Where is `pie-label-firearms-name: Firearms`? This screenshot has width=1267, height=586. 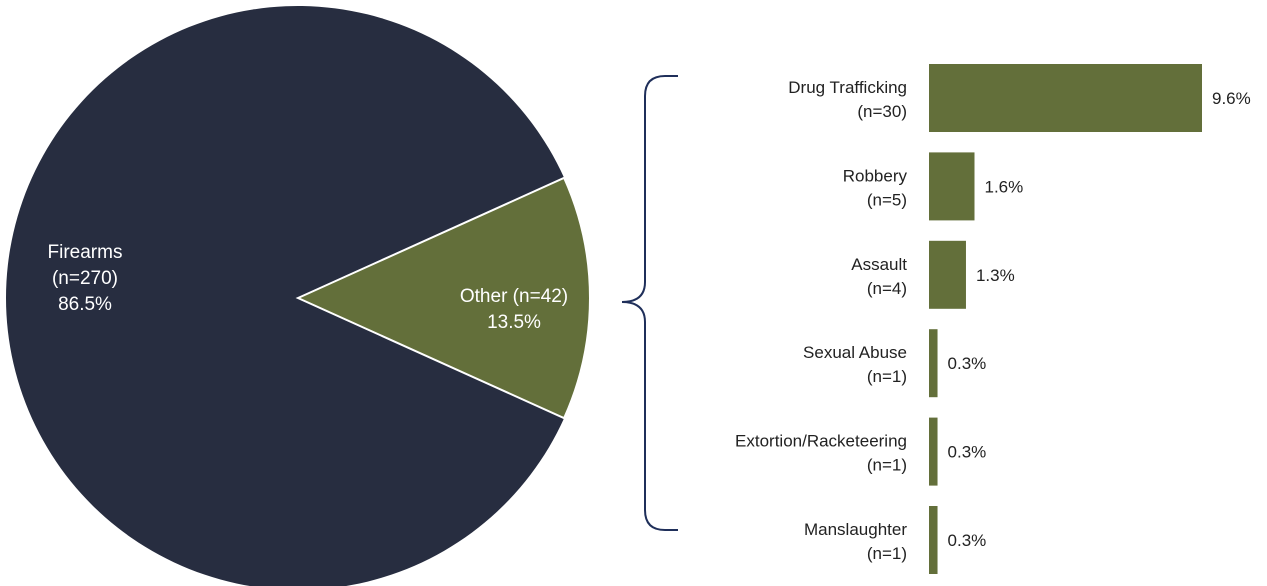
pie-label-firearms-name: Firearms is located at coordinates (85, 252).